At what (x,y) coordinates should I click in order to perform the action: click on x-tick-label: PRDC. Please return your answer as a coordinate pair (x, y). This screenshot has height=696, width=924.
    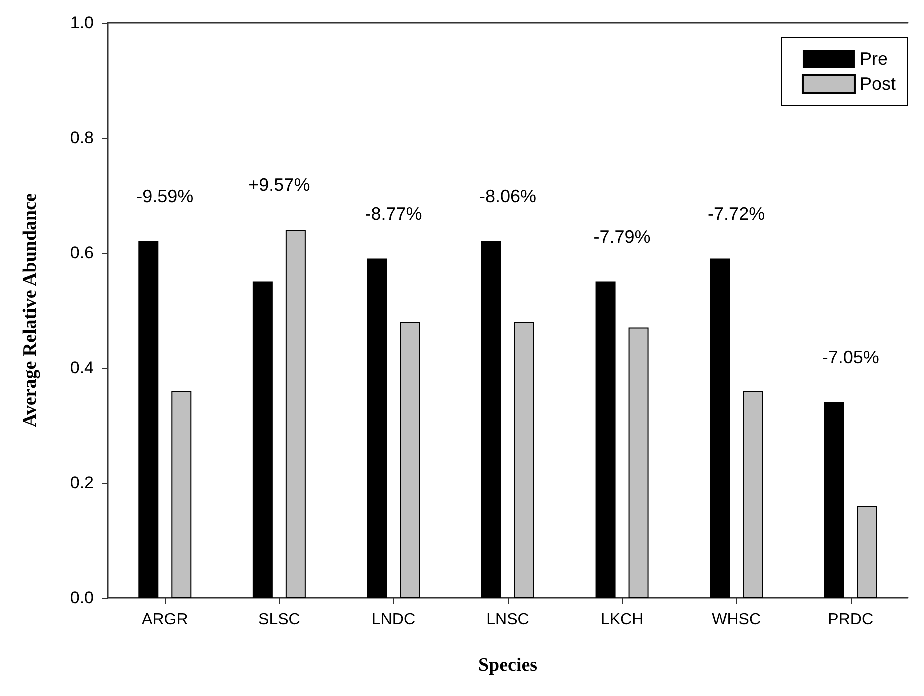
    Looking at the image, I should click on (851, 620).